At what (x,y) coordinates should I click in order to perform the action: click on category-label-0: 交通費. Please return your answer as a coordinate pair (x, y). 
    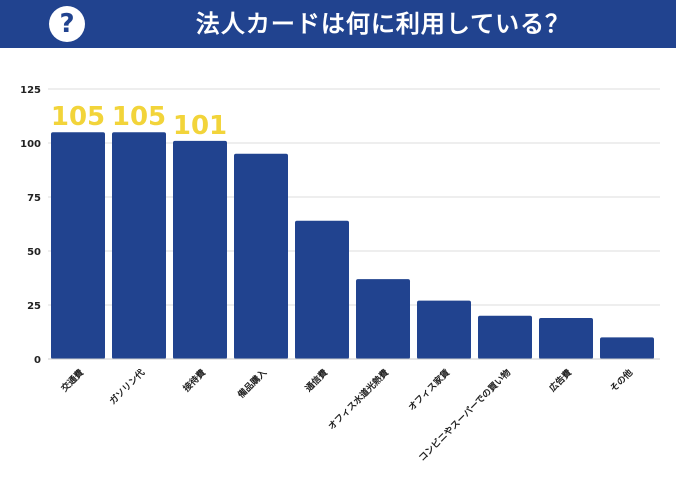
    Looking at the image, I should click on (73, 381).